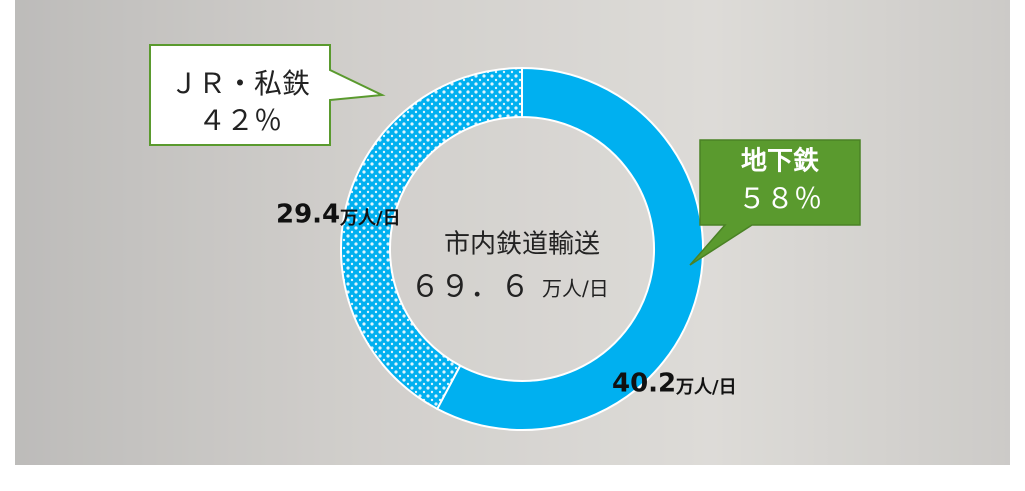 The height and width of the screenshot is (491, 1025). I want to click on percent-label: ４２％, so click(240, 120).